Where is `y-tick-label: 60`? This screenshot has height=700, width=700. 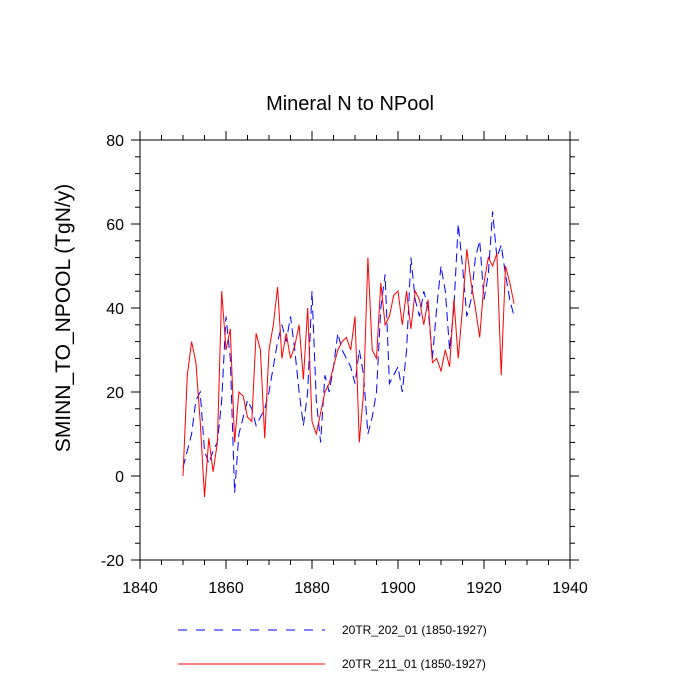
y-tick-label: 60 is located at coordinates (115, 225).